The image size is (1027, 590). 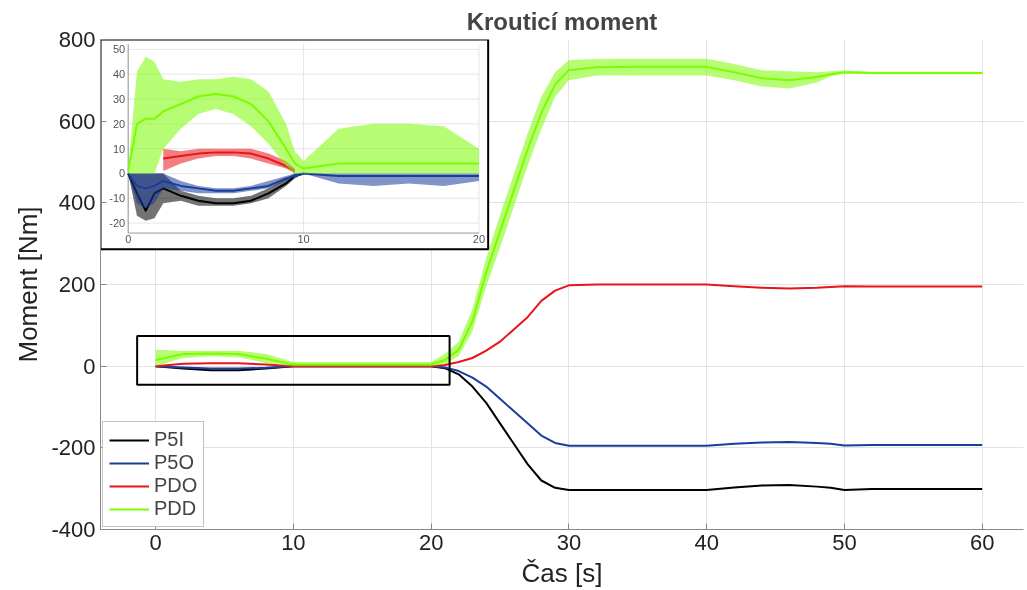 I want to click on x-axis-title: Čas [s], so click(x=562, y=572).